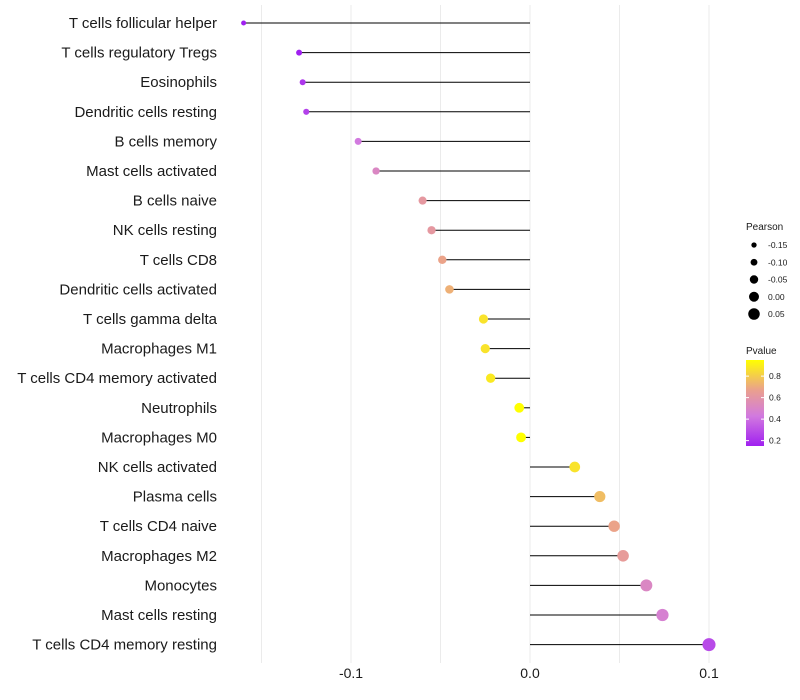 The image size is (800, 700). I want to click on category-label: Dendritic cells activated, so click(138, 289).